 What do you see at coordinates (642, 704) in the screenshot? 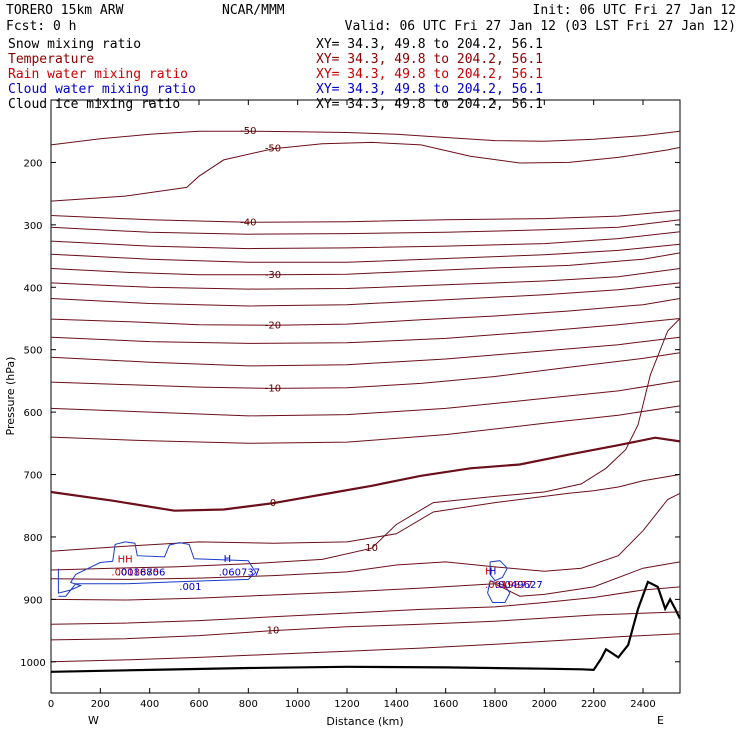
I see `x-tick-label: 2400` at bounding box center [642, 704].